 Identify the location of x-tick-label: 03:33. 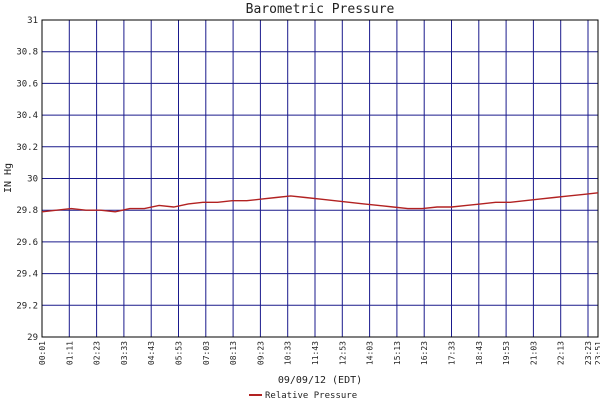
(124, 353).